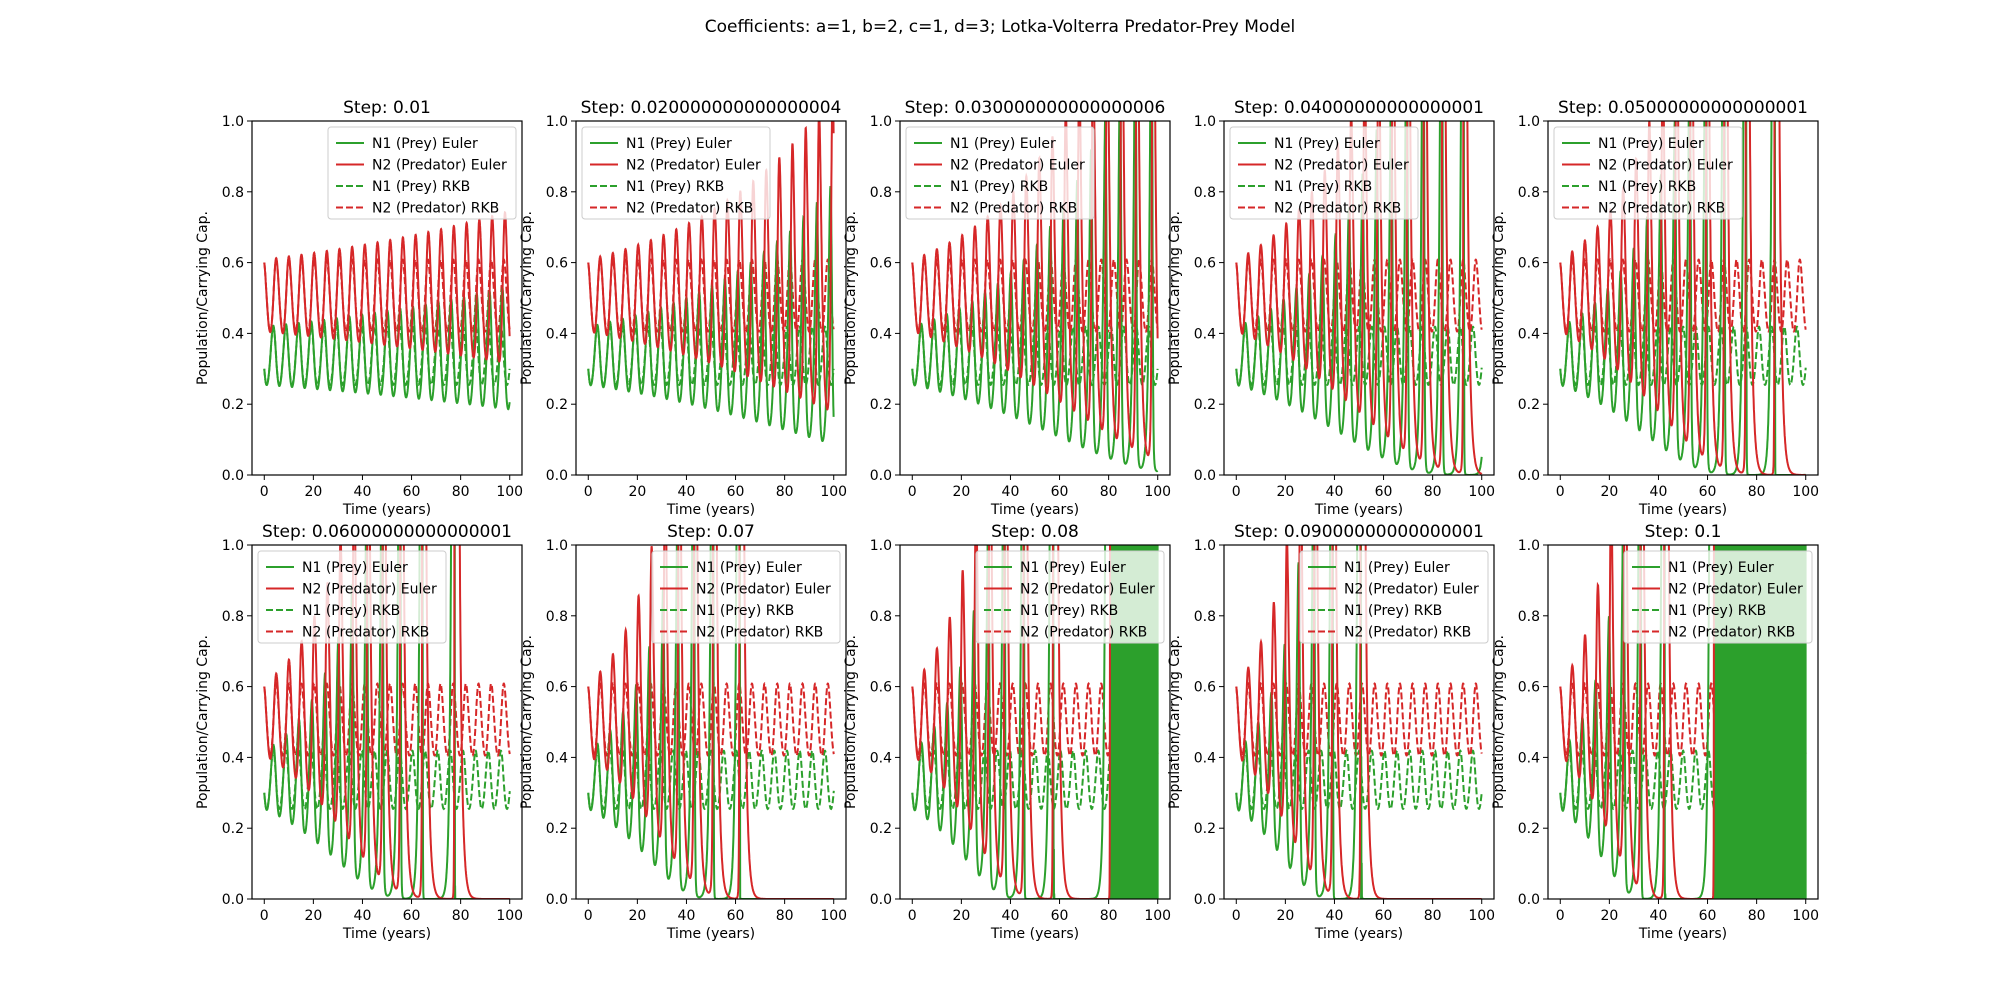 This screenshot has width=2000, height=1000. What do you see at coordinates (1035, 108) in the screenshot?
I see `subplot-title: Step: 0.030000000000000006` at bounding box center [1035, 108].